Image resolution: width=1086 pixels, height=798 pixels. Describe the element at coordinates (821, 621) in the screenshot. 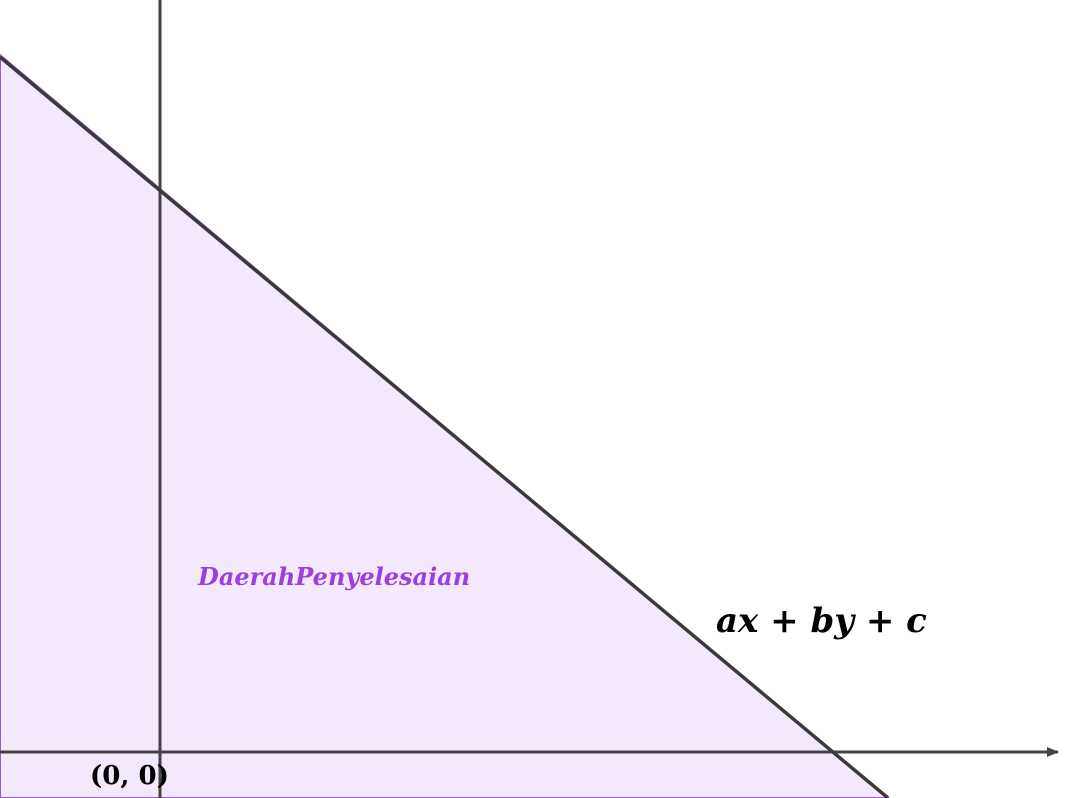

I see `line-equation-label: ax + by + c` at that location.